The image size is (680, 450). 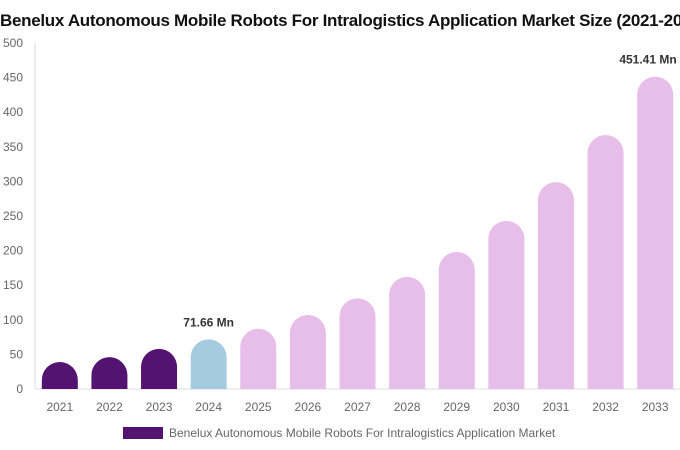 I want to click on x-tick-label: 2029, so click(x=456, y=407).